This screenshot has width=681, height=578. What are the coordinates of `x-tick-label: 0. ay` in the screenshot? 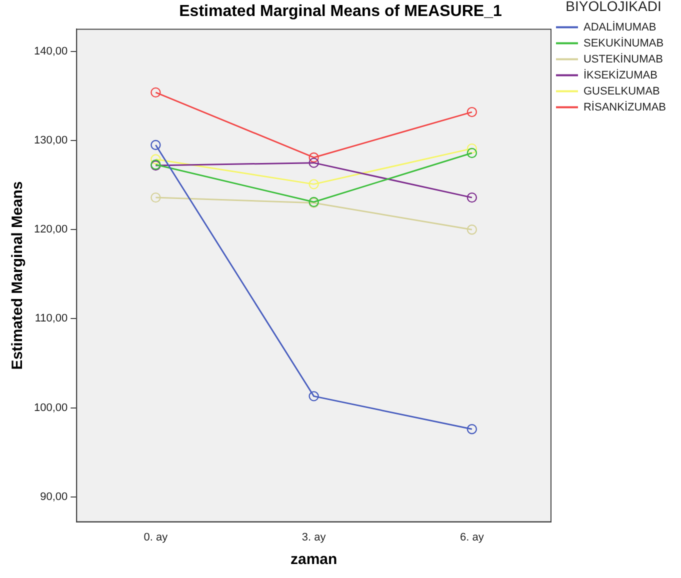 It's located at (156, 537).